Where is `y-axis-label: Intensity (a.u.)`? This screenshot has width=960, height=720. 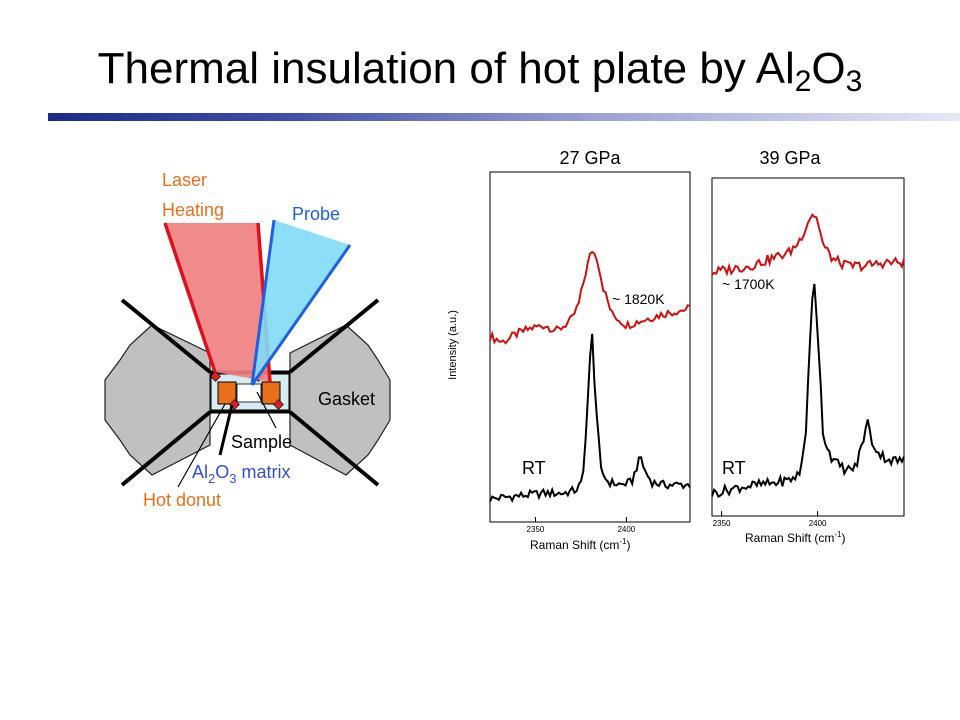
y-axis-label: Intensity (a.u.) is located at coordinates (453, 345).